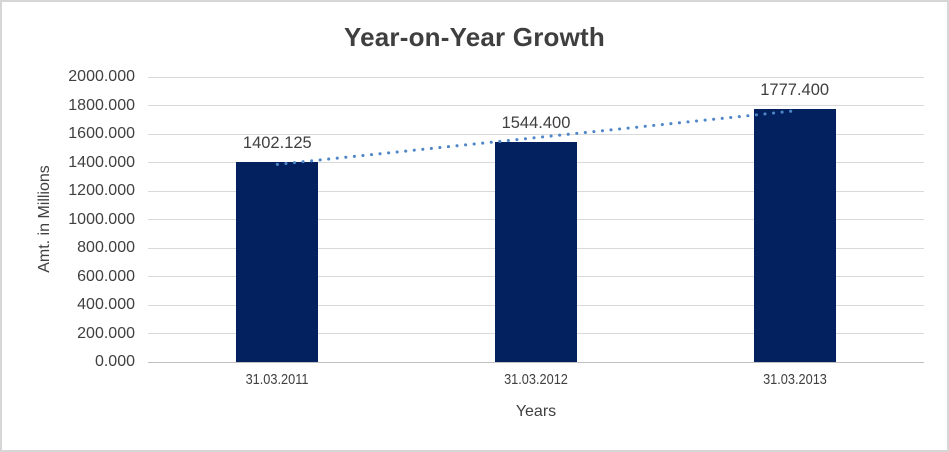 This screenshot has width=949, height=452. Describe the element at coordinates (101, 76) in the screenshot. I see `y-tick-label: 2000.000` at that location.